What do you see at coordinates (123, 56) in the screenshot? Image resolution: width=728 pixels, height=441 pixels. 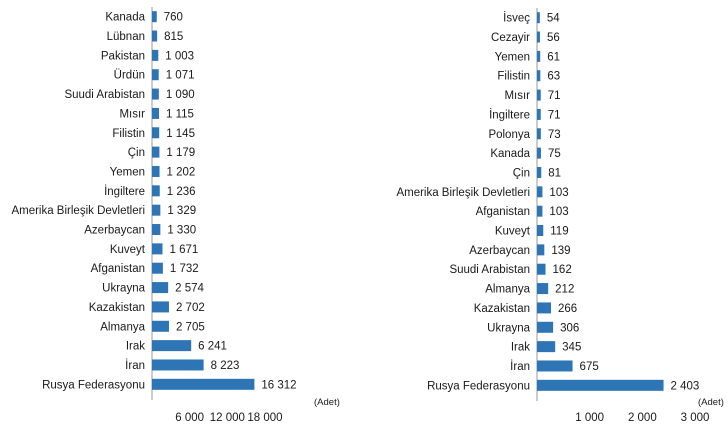 I see `category-label: Pakistan` at bounding box center [123, 56].